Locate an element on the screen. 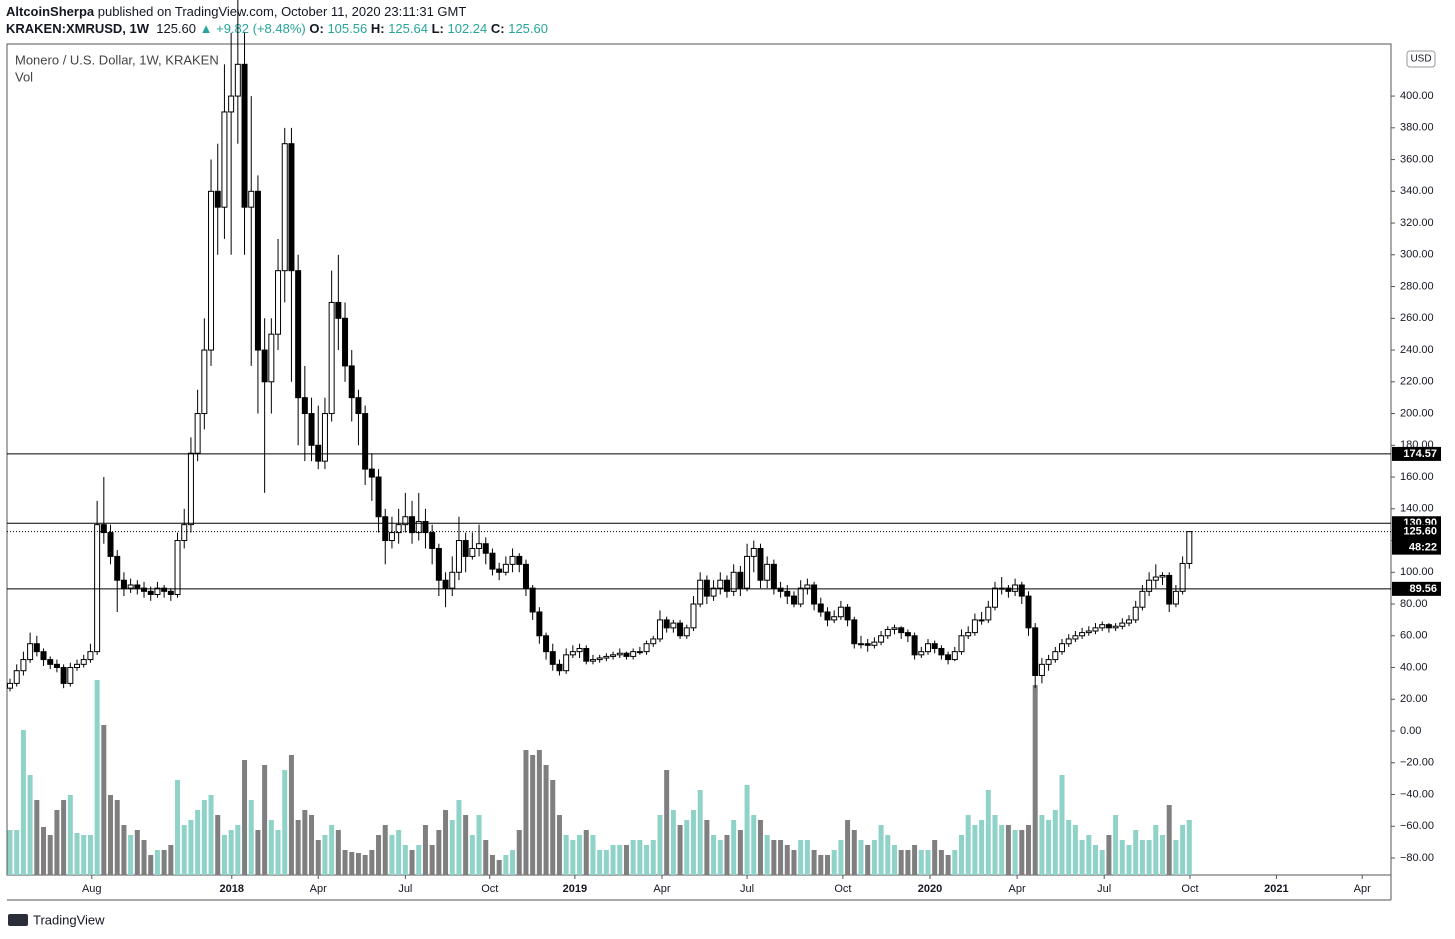 This screenshot has width=1455, height=939. y-tick-label: −20.00 is located at coordinates (1417, 763).